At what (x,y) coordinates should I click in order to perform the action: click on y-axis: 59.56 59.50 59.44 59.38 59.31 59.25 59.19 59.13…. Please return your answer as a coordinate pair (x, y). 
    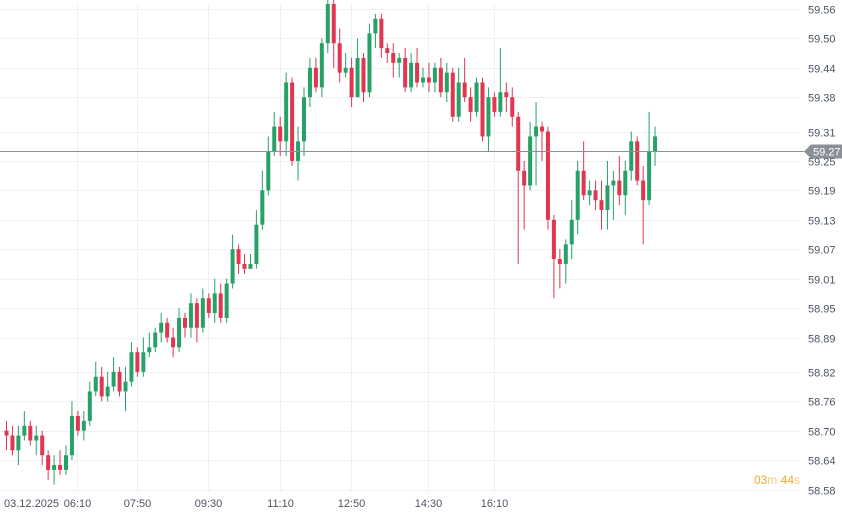
    Looking at the image, I should click on (822, 251).